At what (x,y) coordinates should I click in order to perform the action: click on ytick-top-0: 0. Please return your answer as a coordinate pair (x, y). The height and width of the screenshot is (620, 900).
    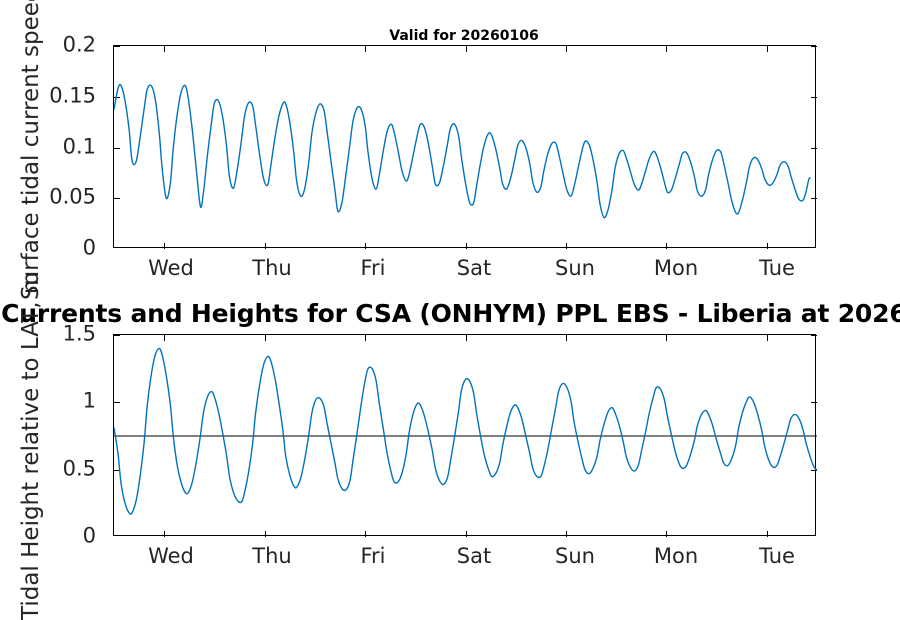
    Looking at the image, I should click on (89, 247).